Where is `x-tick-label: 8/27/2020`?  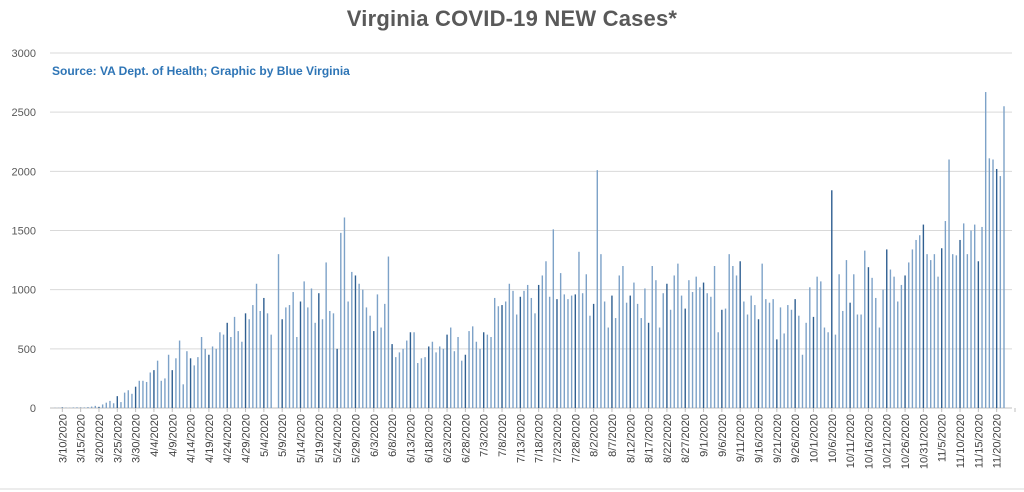 x-tick-label: 8/27/2020 is located at coordinates (686, 438).